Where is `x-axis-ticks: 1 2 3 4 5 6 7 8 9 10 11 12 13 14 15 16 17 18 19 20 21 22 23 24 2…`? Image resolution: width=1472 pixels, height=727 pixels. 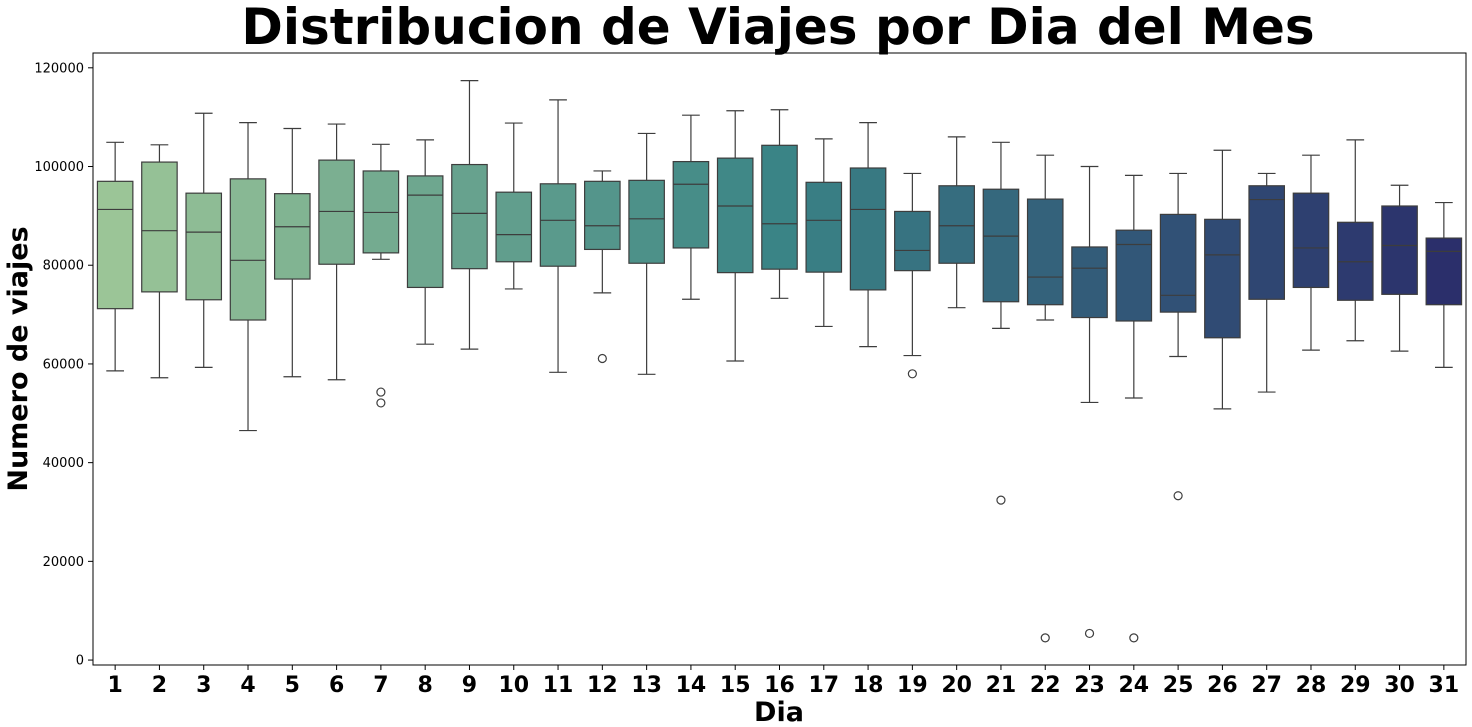 x-axis-ticks: 1 2 3 4 5 6 7 8 9 10 11 12 13 14 15 16 17 18 19 20 21 22 23 24 2… is located at coordinates (783, 681).